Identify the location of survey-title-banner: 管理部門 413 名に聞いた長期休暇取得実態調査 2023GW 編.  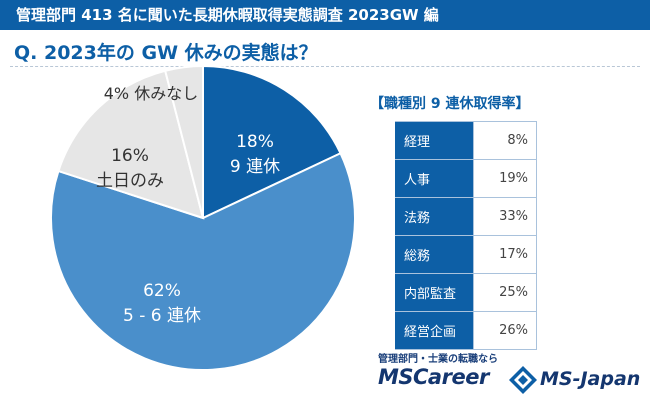
(325, 15).